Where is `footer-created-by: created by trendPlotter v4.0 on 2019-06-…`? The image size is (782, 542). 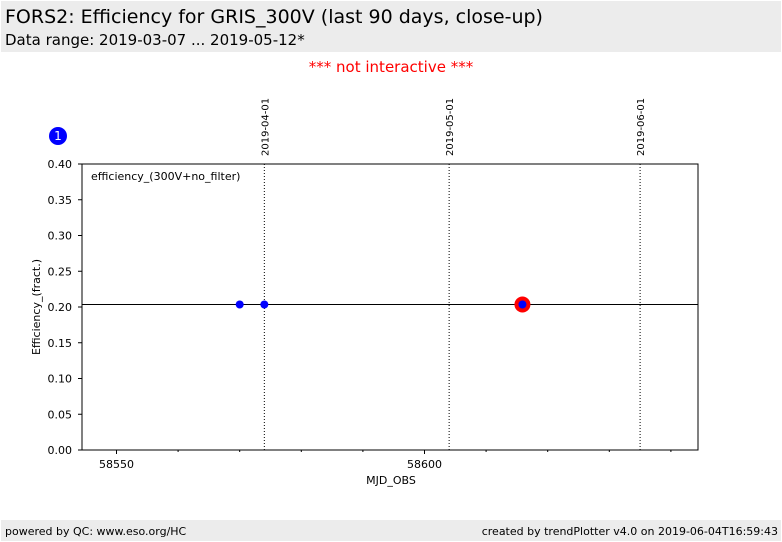 footer-created-by: created by trendPlotter v4.0 on 2019-06-… is located at coordinates (629, 531).